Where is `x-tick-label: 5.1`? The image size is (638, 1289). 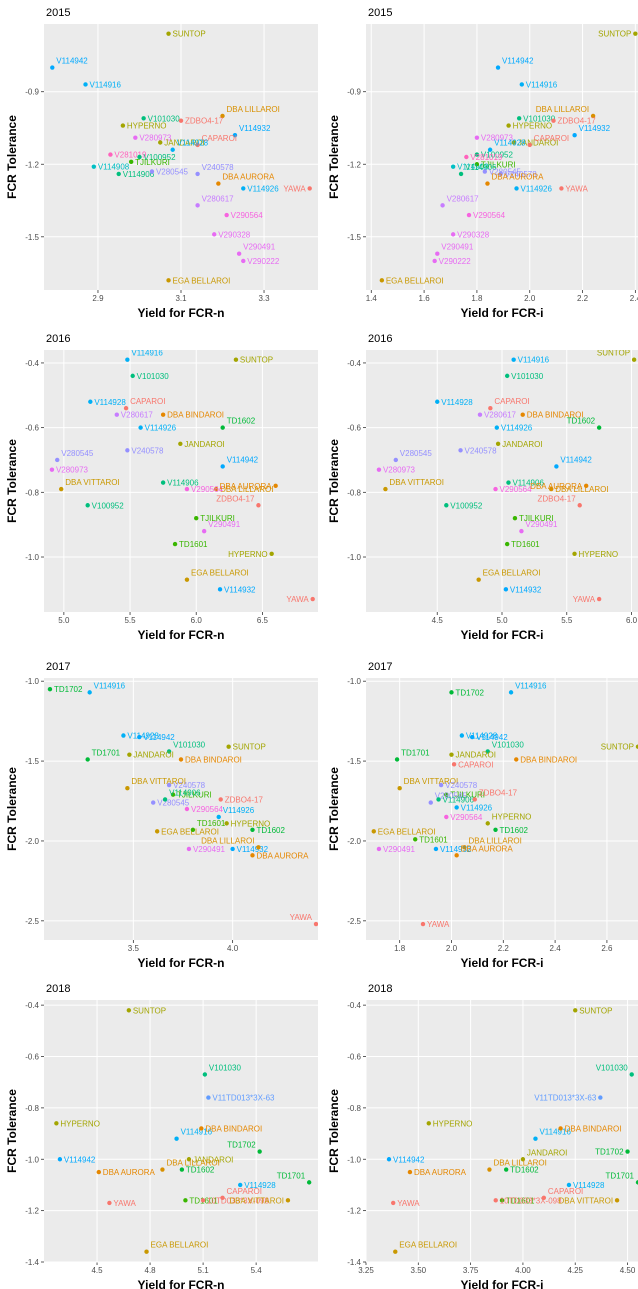
x-tick-label: 5.1 is located at coordinates (204, 1270).